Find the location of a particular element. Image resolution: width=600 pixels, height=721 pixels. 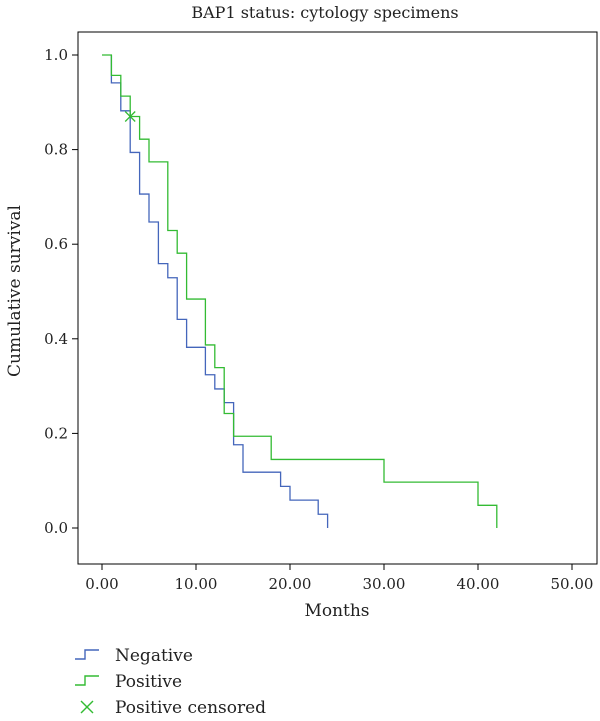

y-tick-label: 0.4 is located at coordinates (56, 339).